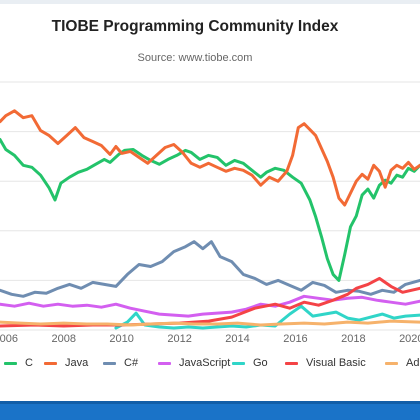 The height and width of the screenshot is (420, 420). Describe the element at coordinates (179, 339) in the screenshot. I see `x-tick-label: 2012` at that location.